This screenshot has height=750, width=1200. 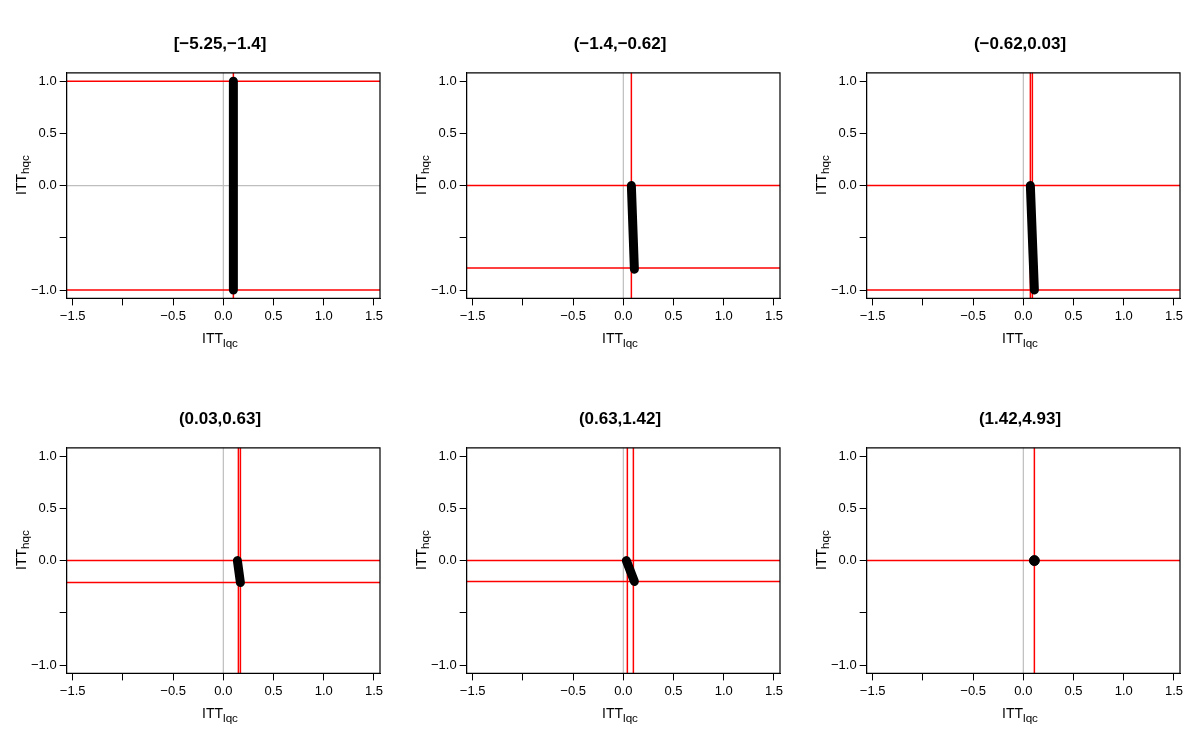 What do you see at coordinates (220, 44) in the screenshot?
I see `chart-title: [−5.25,−1.4]` at bounding box center [220, 44].